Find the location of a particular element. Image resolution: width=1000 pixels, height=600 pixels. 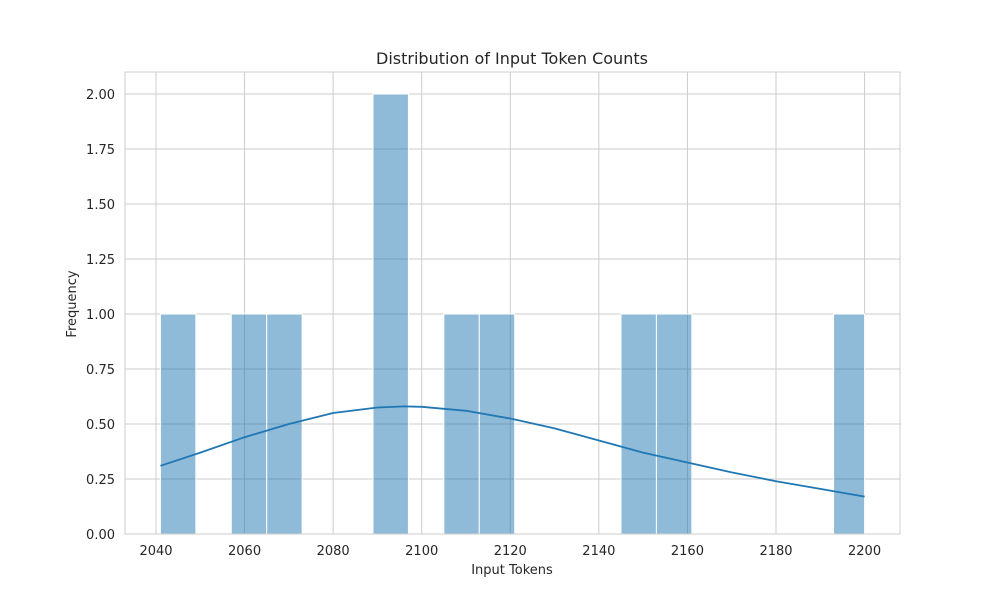

y-tick-label: 0.75 is located at coordinates (100, 370).